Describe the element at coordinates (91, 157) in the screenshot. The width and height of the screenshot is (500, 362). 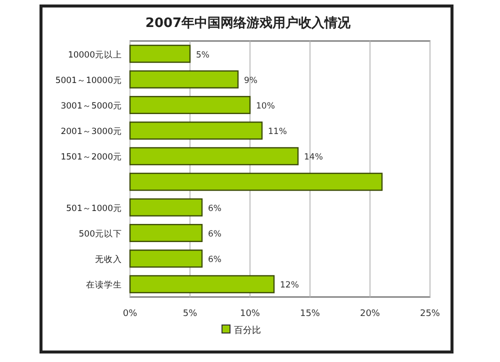
I see `y-tick-label: 1501～2000元` at that location.